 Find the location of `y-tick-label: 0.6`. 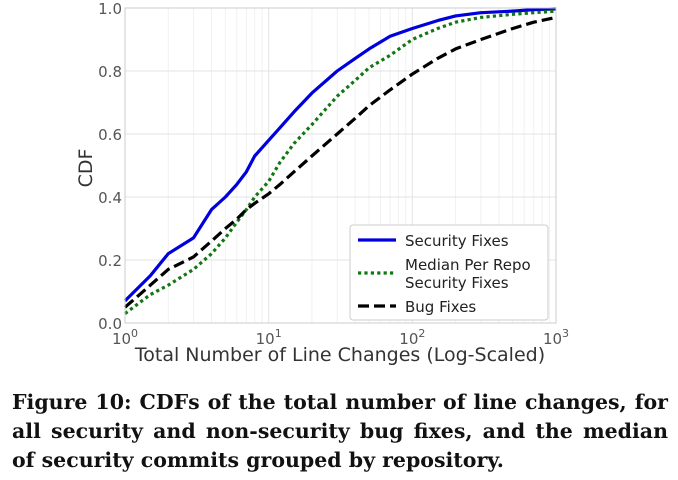

y-tick-label: 0.6 is located at coordinates (110, 135).